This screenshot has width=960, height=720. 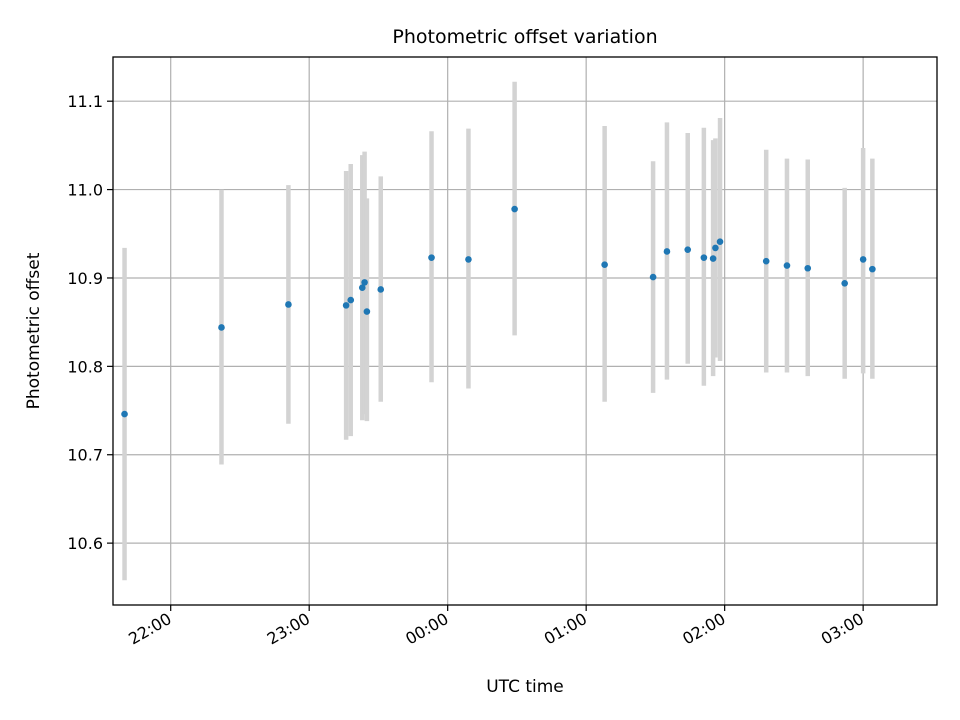 I want to click on y-axis-label: Photometric offset, so click(x=34, y=330).